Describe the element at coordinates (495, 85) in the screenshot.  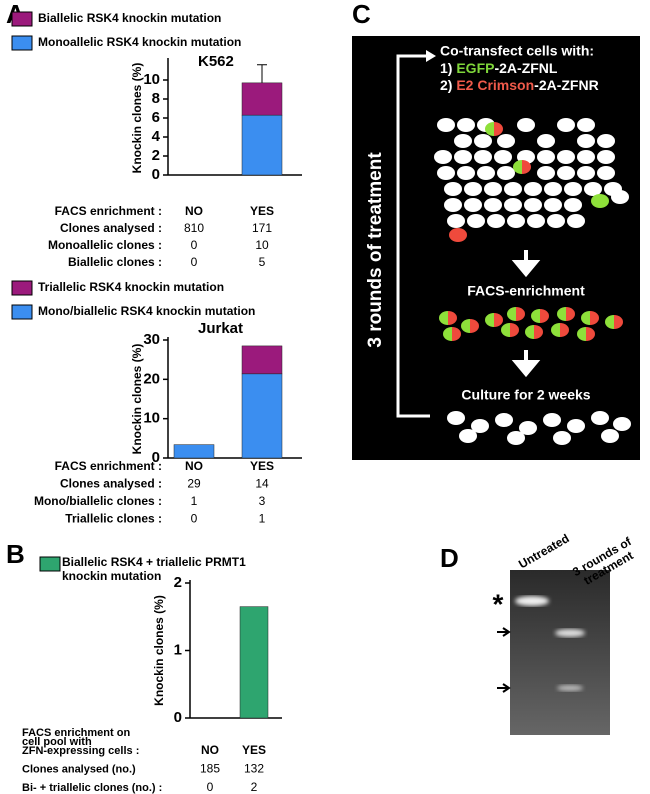
I see `construct-part: E2 Crimson` at that location.